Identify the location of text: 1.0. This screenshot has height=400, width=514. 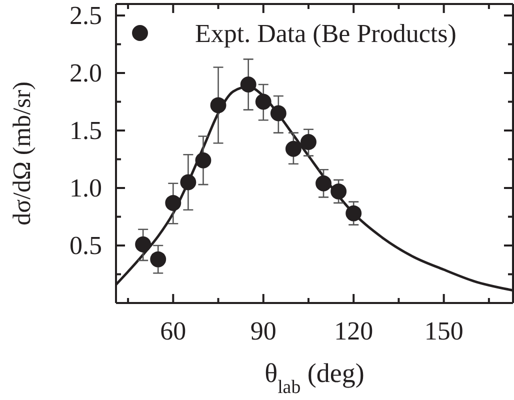
(86, 187).